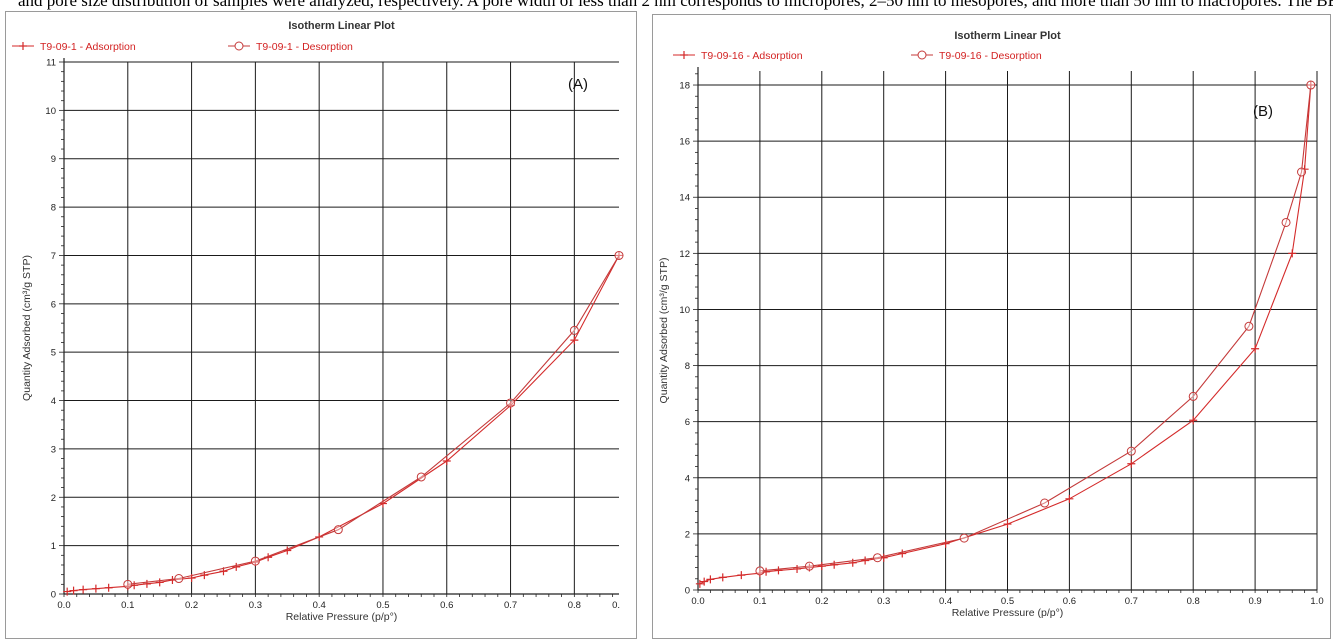 The image size is (1333, 640). Describe the element at coordinates (684, 254) in the screenshot. I see `y-tick-label-b-6: 12` at that location.